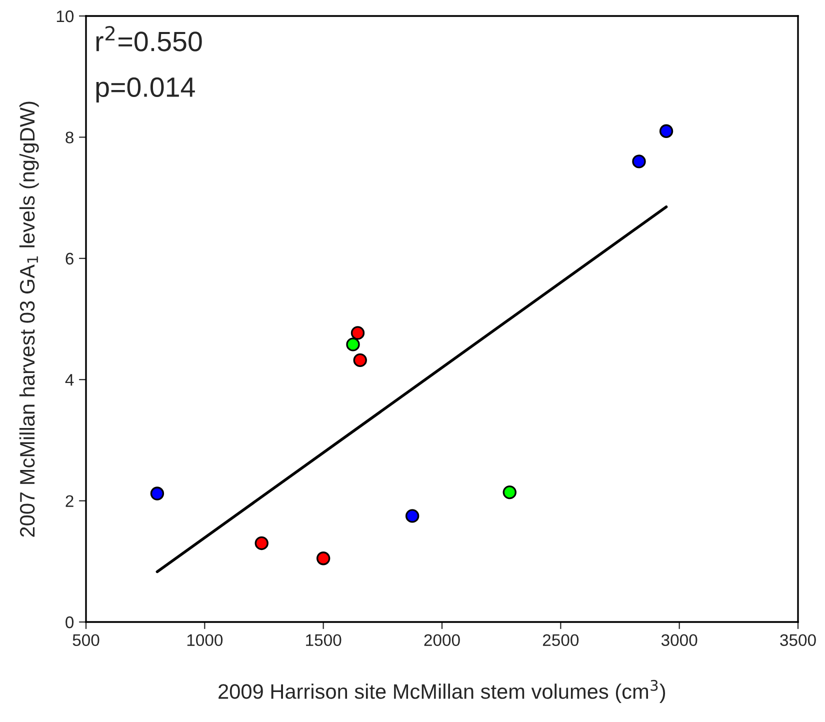 The width and height of the screenshot is (825, 722). I want to click on annotation: r$^{2}$=0.550, so click(149, 39).